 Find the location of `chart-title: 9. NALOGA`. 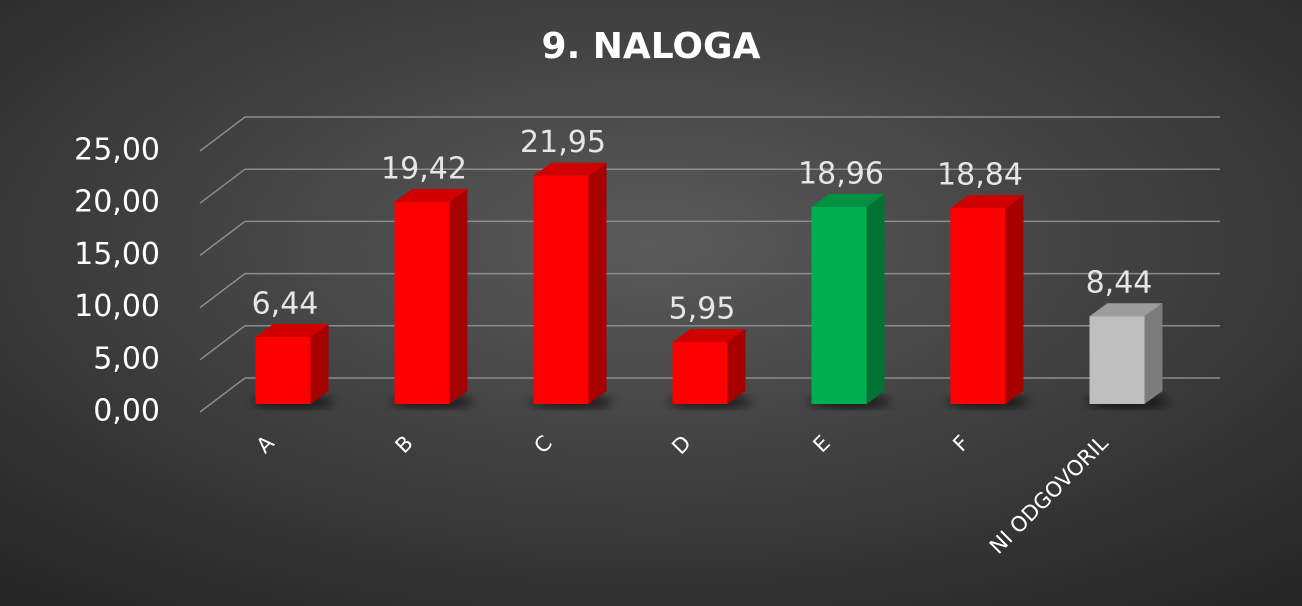

chart-title: 9. NALOGA is located at coordinates (651, 46).